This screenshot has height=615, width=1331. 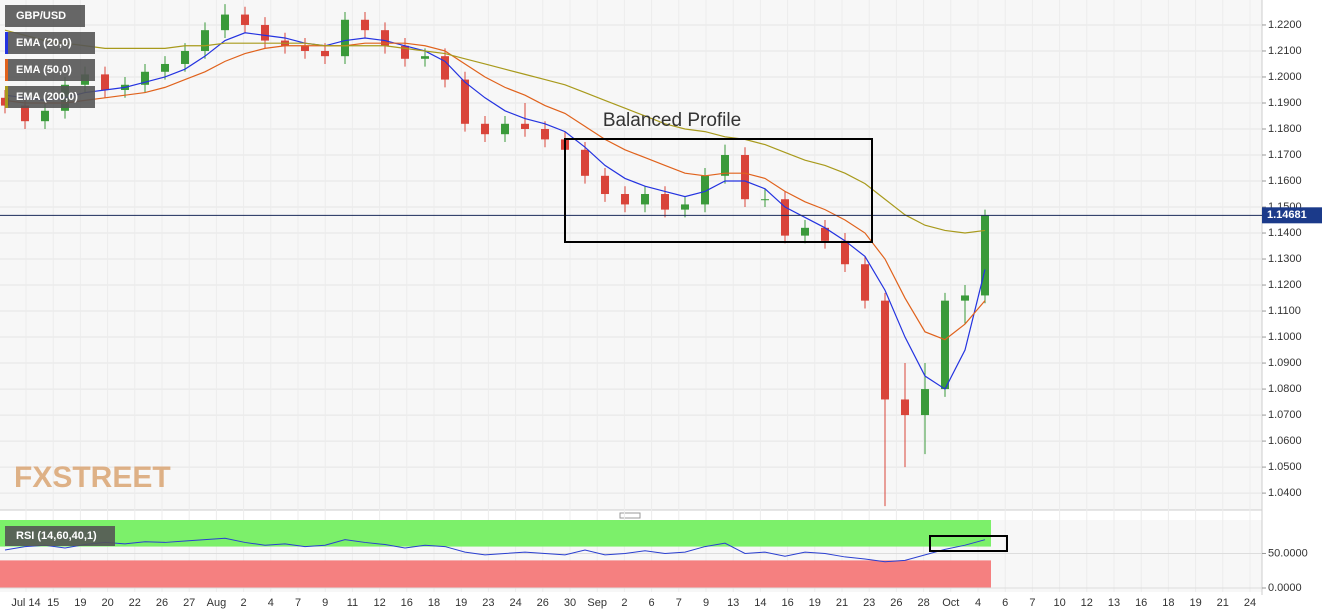 What do you see at coordinates (950, 603) in the screenshot?
I see `x-tick-label: Oct` at bounding box center [950, 603].